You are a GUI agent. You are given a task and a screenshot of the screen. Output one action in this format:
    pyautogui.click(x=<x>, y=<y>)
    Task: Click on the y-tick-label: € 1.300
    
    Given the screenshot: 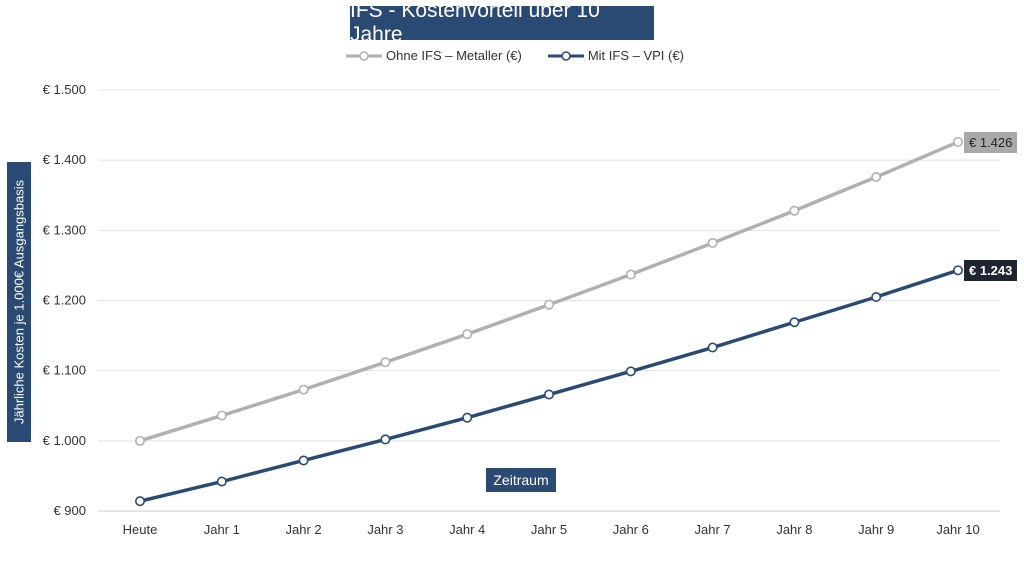 What is the action you would take?
    pyautogui.click(x=64, y=229)
    